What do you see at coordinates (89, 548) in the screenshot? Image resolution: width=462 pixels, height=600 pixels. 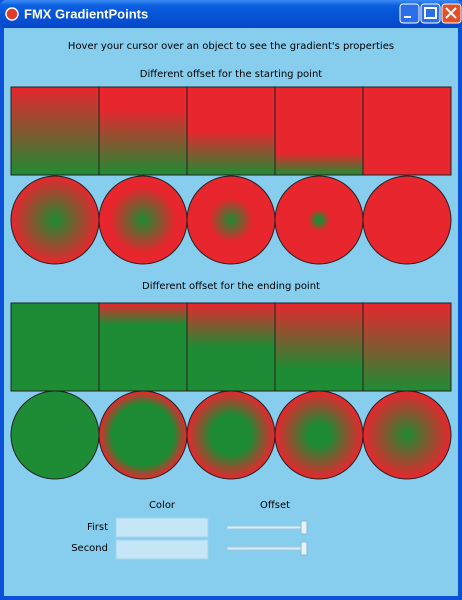 I see `row-label: Second` at bounding box center [89, 548].